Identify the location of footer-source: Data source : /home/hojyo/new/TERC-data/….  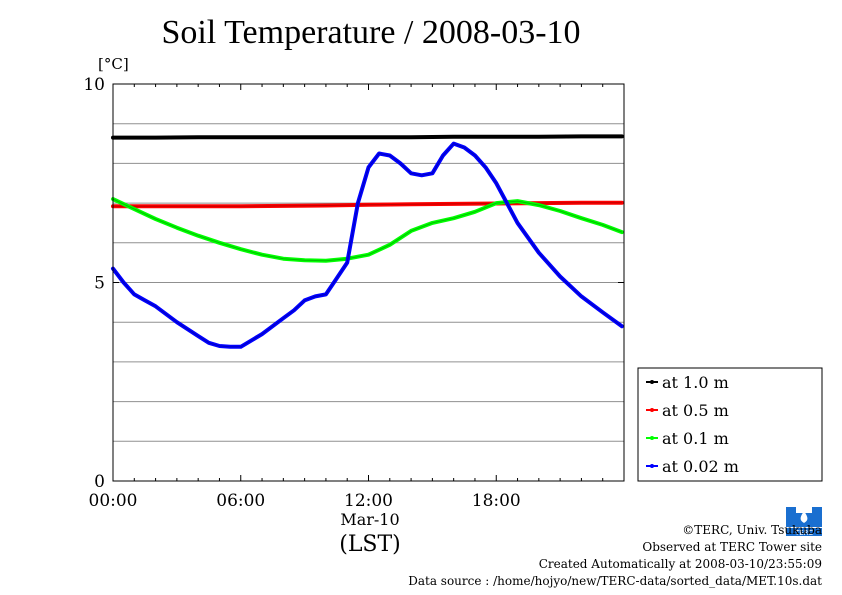
(615, 581).